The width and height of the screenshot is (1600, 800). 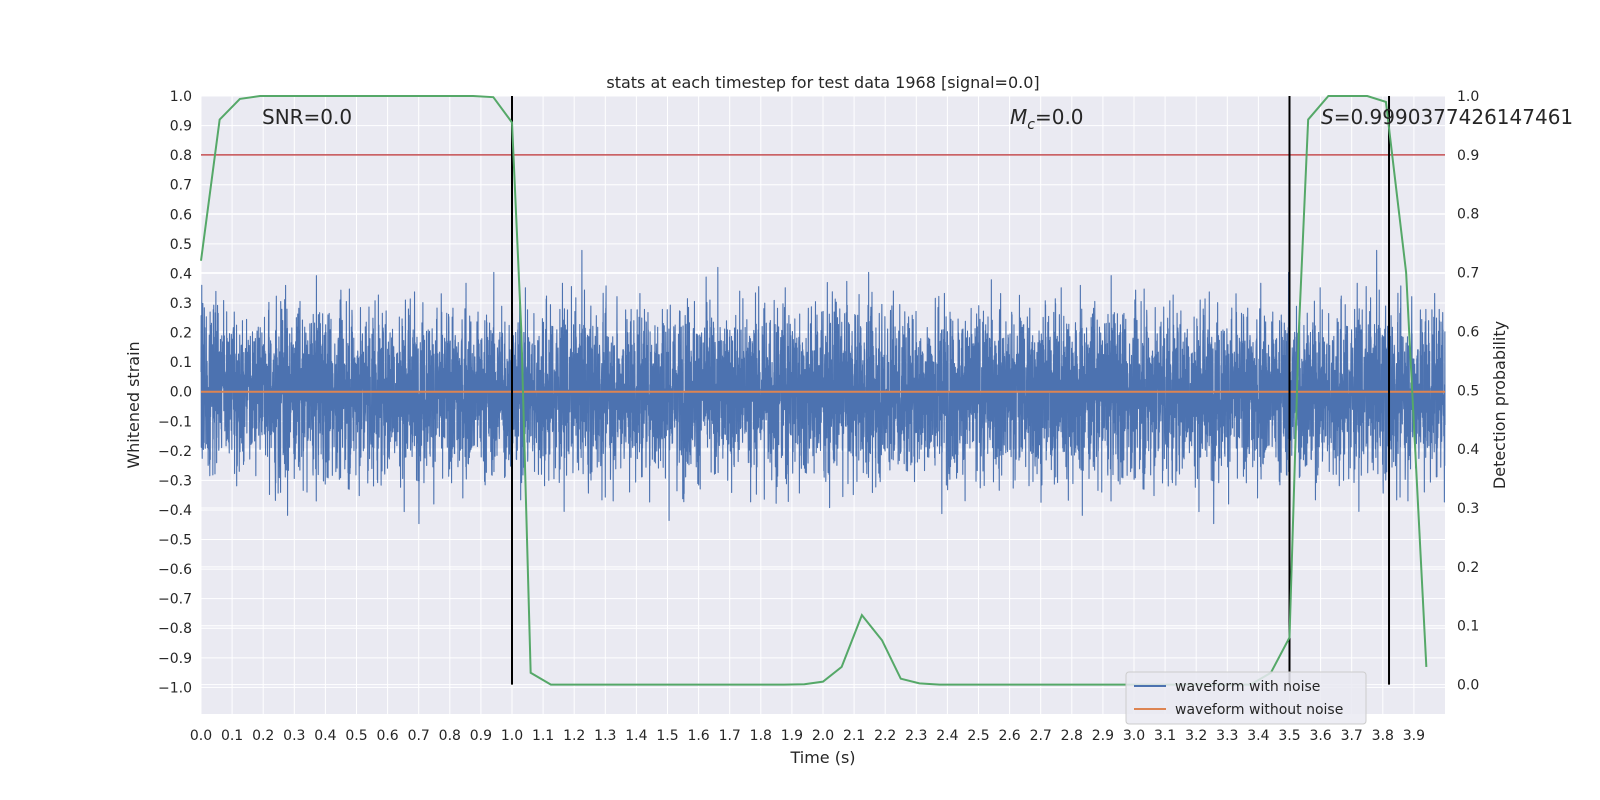 I want to click on x-tick-label: 3.9, so click(x=1414, y=736).